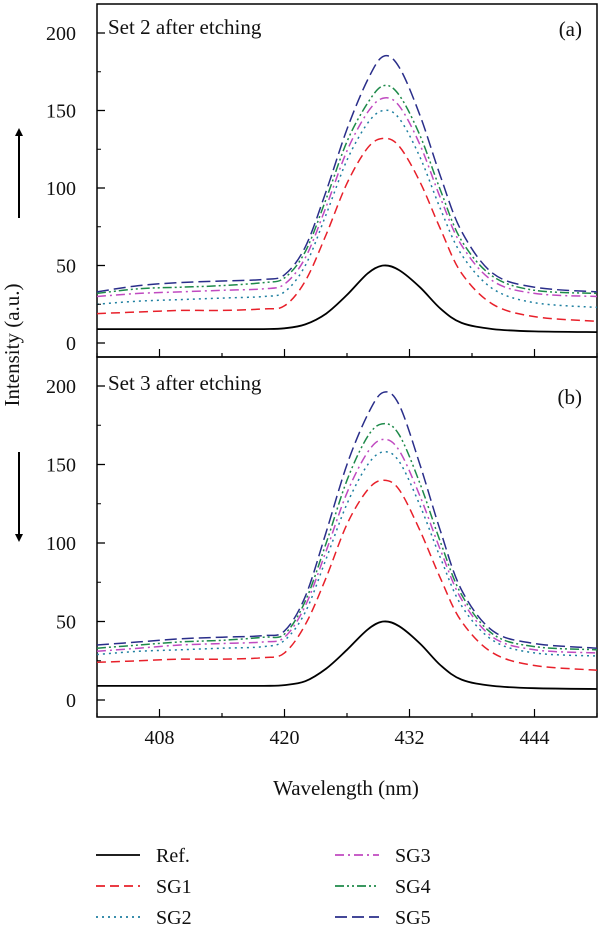  I want to click on x-axis-label: Wavelength (nm), so click(346, 788).